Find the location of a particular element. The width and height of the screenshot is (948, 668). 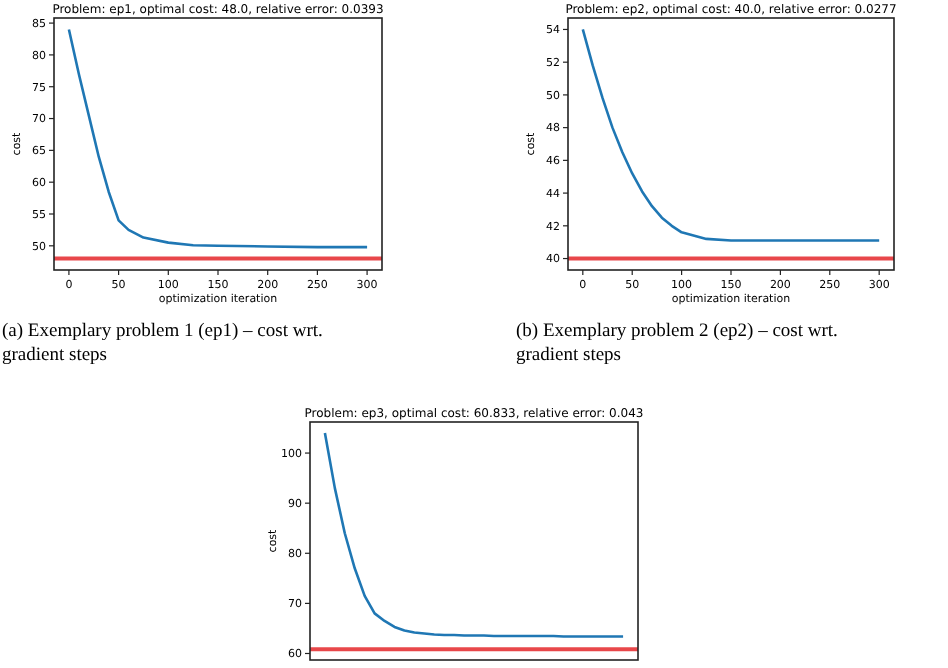

text: (a) Exemplary problem 1 (ep1) – cost wrt. gradient steps is located at coordinates (162, 344).